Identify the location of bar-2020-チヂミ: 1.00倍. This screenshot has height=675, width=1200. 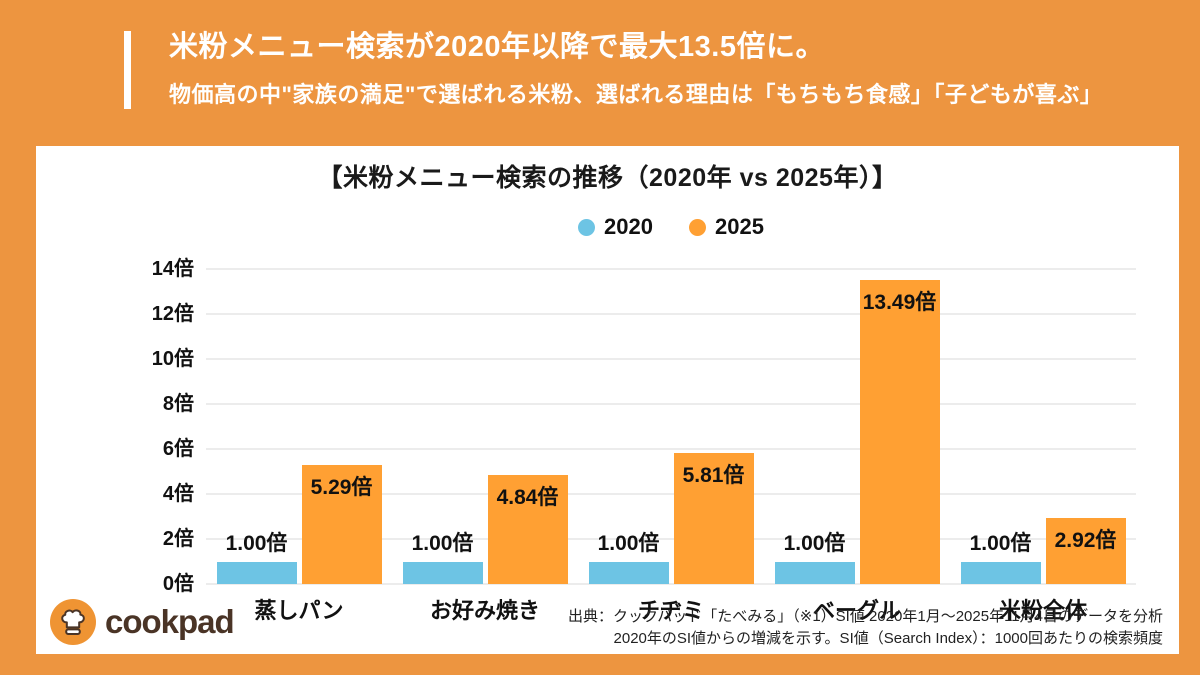
(628, 558).